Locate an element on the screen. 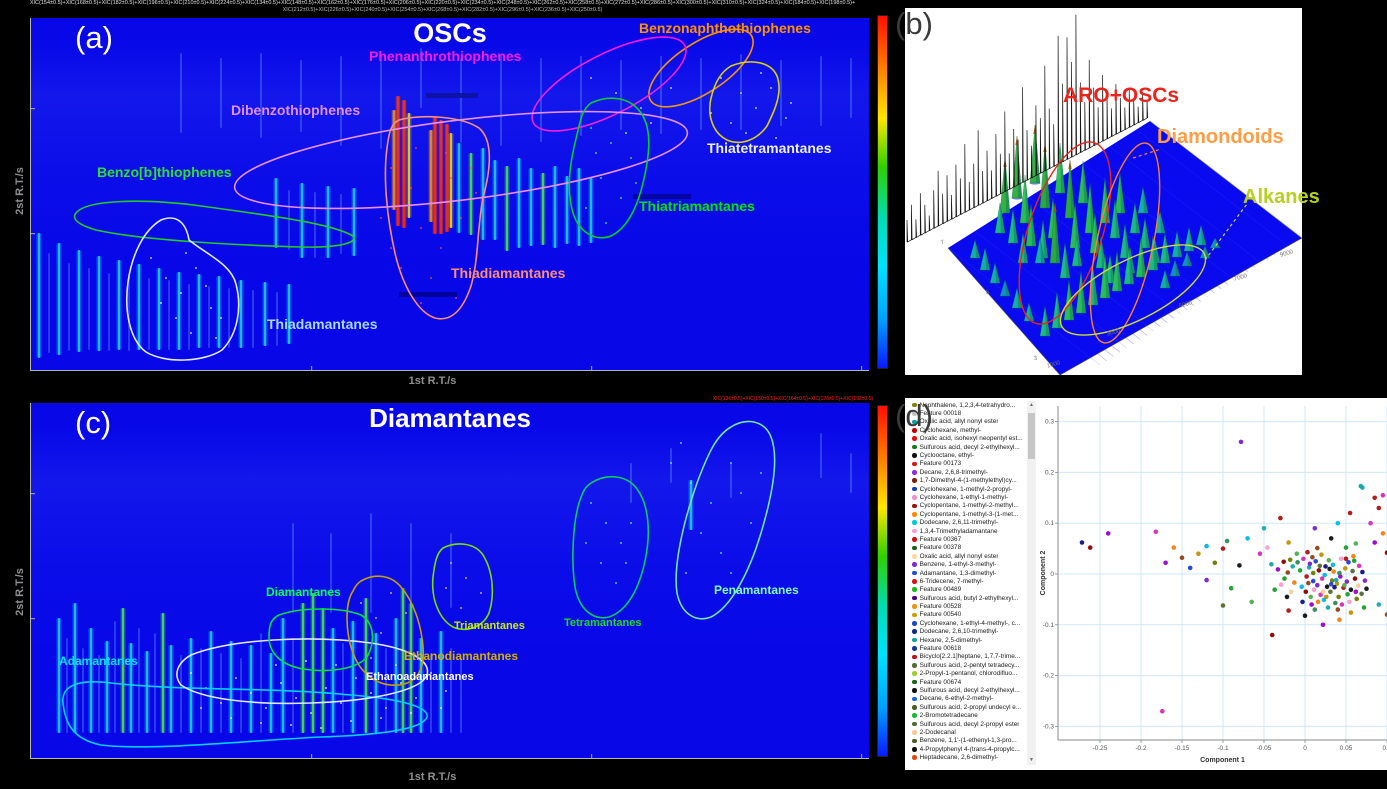 Image resolution: width=1387 pixels, height=789 pixels. legend-item-label: Heptadecane, 2,6-dimethyl- is located at coordinates (959, 758).